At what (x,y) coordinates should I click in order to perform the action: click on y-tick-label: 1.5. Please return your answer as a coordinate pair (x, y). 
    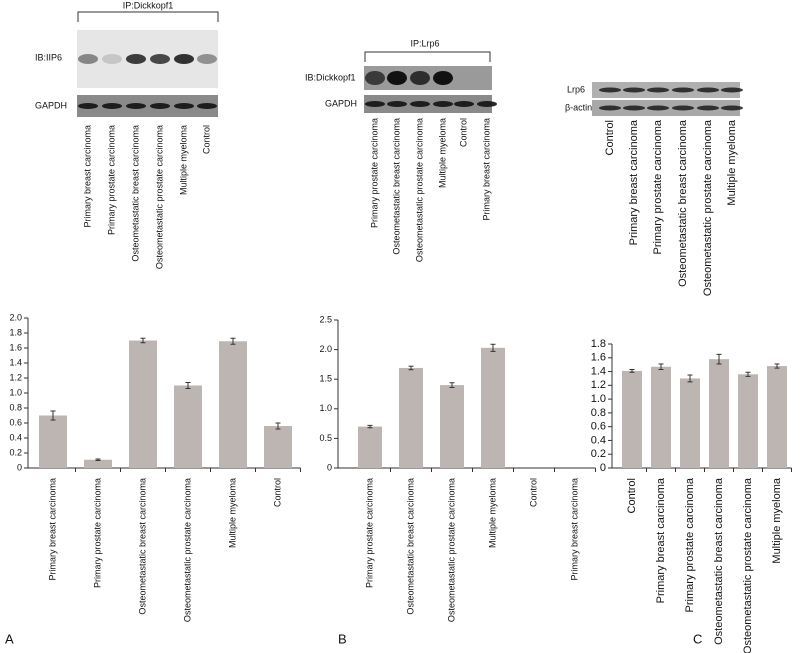
    Looking at the image, I should click on (325, 379).